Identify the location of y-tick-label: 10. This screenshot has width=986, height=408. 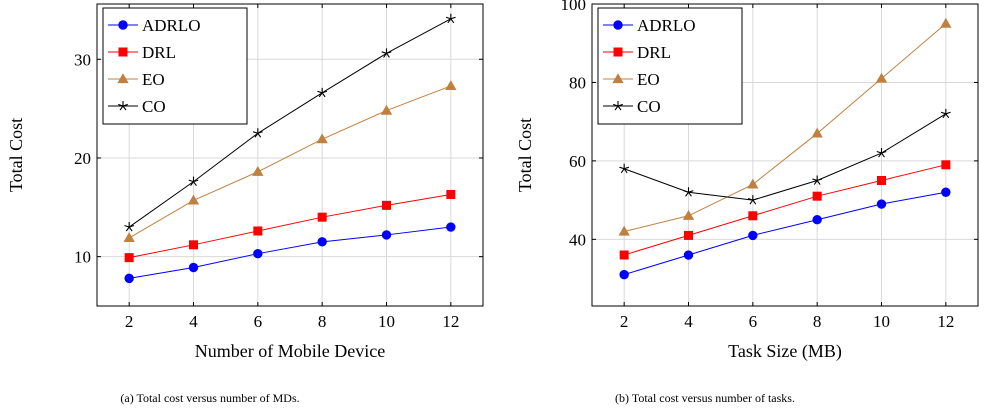
(82, 257).